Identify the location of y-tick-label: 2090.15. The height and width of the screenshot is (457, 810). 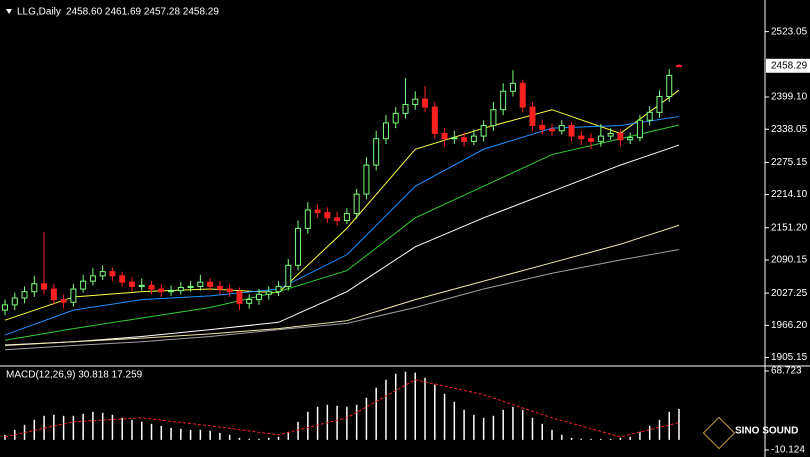
(789, 260).